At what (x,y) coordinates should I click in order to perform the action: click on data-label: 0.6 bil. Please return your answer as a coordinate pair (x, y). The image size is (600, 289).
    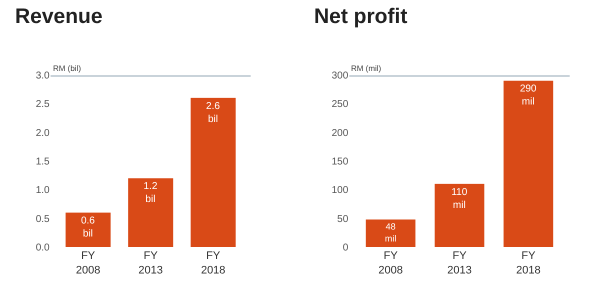
    Looking at the image, I should click on (88, 228).